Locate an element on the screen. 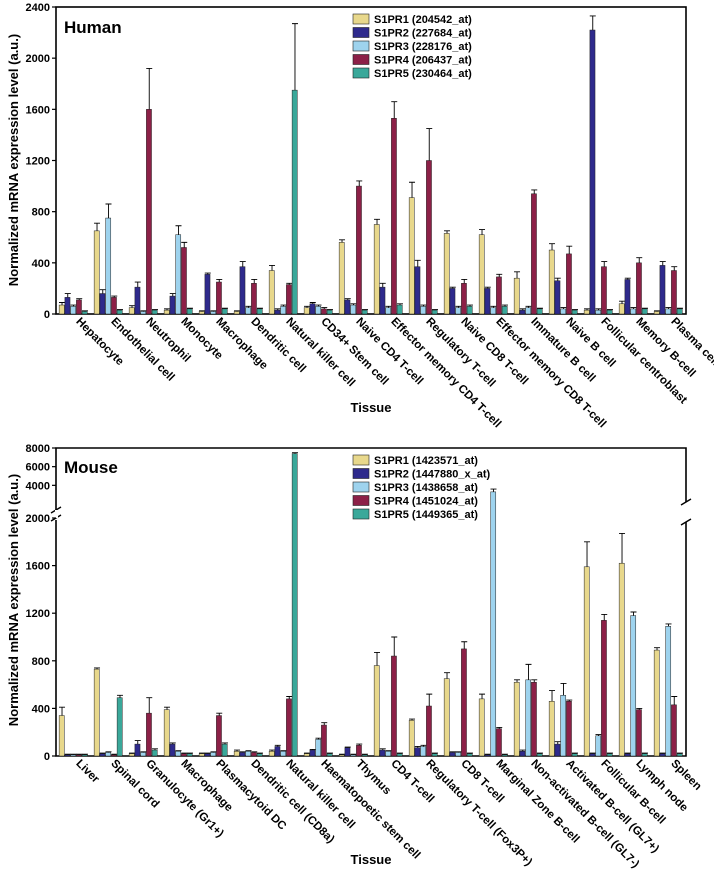 The height and width of the screenshot is (878, 714). human-x-tick-label: Immature B cell is located at coordinates (562, 350).